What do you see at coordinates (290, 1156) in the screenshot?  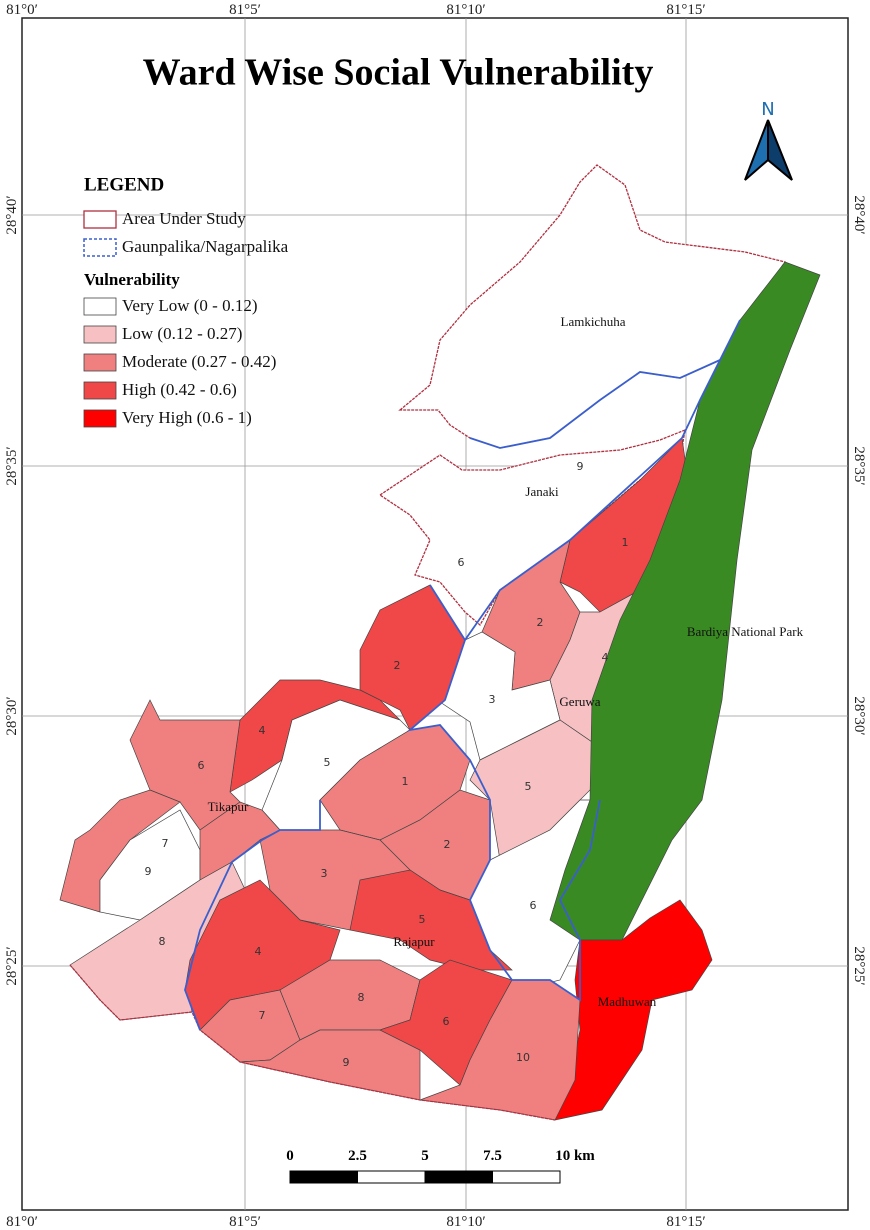 I see `scale-label: 0` at bounding box center [290, 1156].